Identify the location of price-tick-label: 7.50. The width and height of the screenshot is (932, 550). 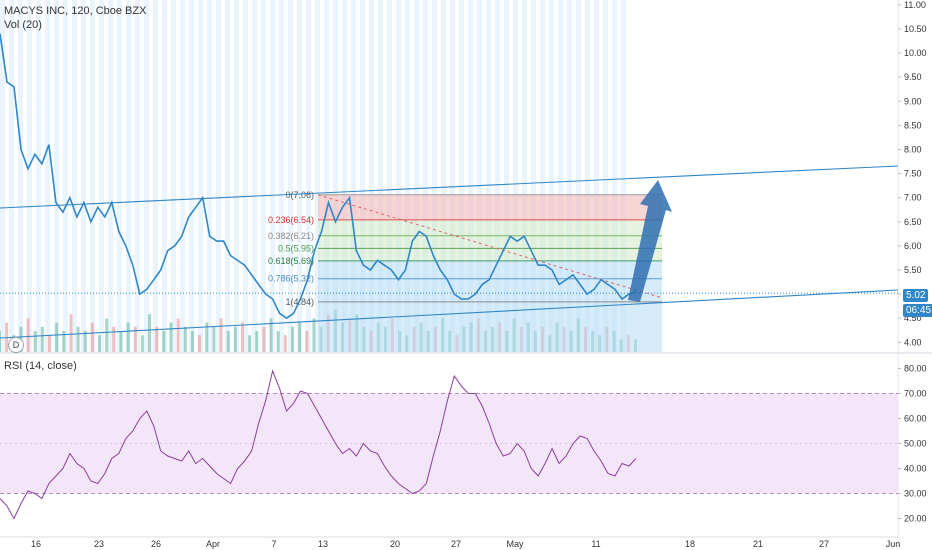
(913, 174).